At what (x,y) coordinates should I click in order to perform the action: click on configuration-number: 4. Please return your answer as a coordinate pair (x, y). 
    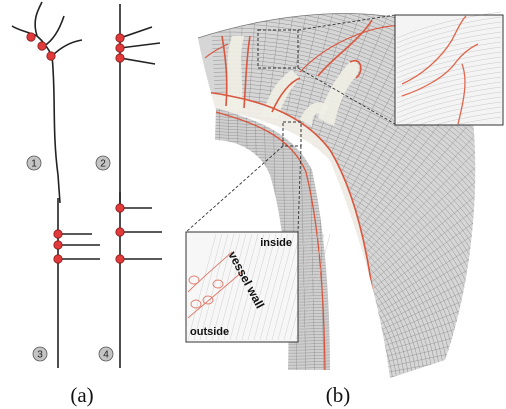
    Looking at the image, I should click on (106, 355).